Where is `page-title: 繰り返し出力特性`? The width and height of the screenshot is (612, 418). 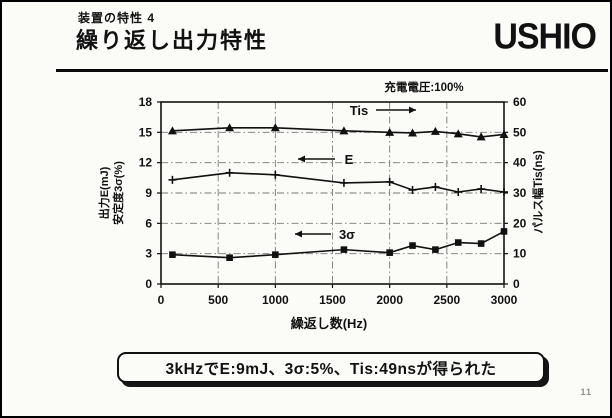
page-title: 繰り返し出力特性 is located at coordinates (172, 40).